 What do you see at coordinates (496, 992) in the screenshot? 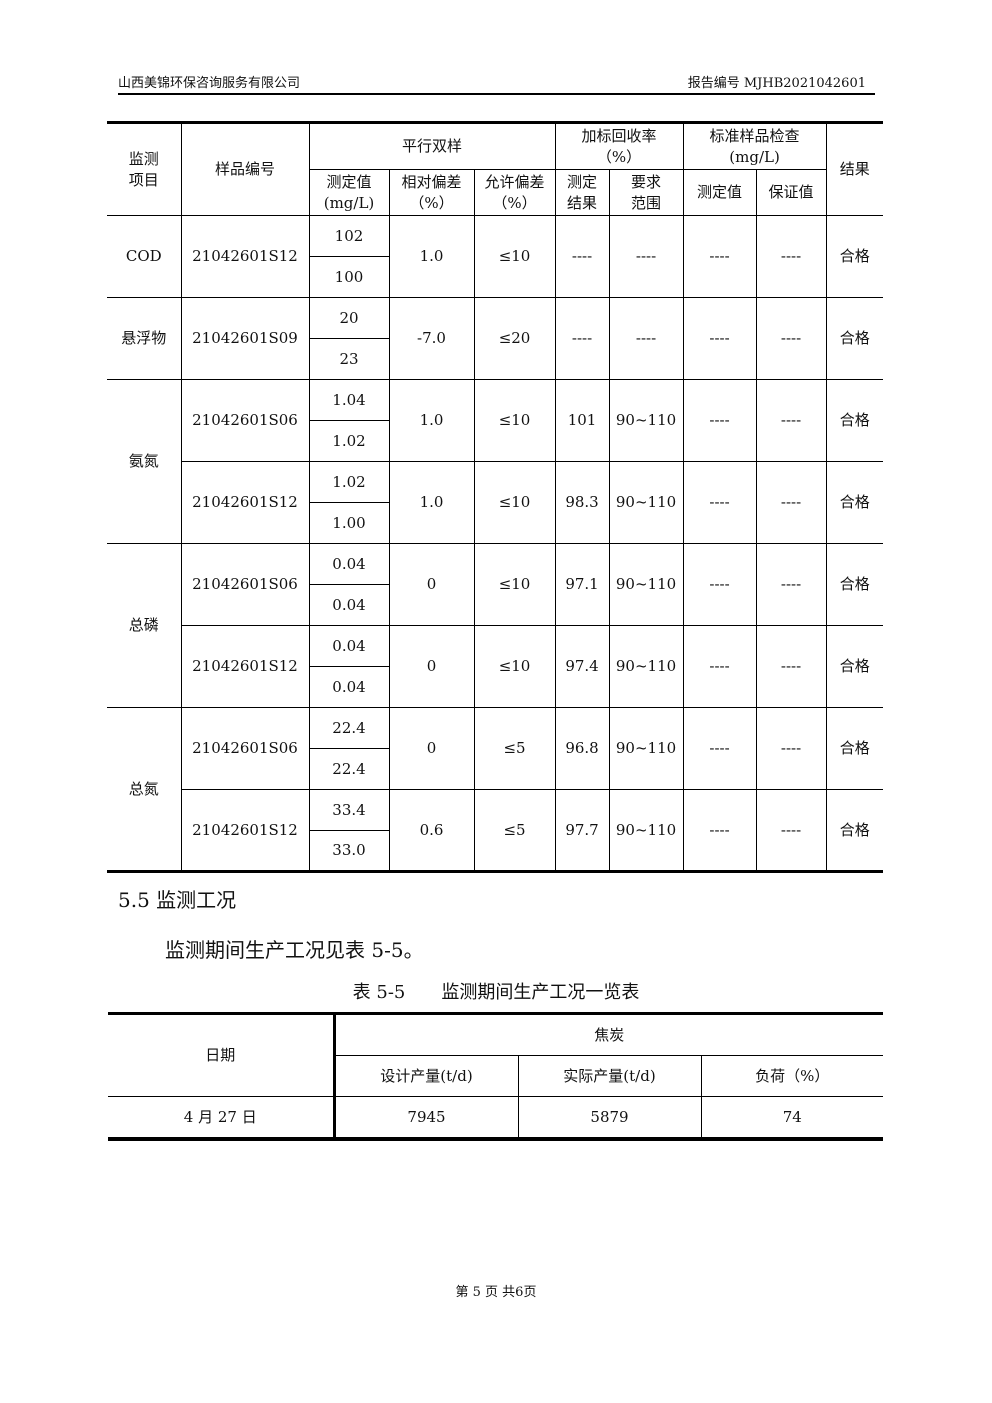
I see `table-caption: 表 5-5 监测期间生产工况一览表` at bounding box center [496, 992].